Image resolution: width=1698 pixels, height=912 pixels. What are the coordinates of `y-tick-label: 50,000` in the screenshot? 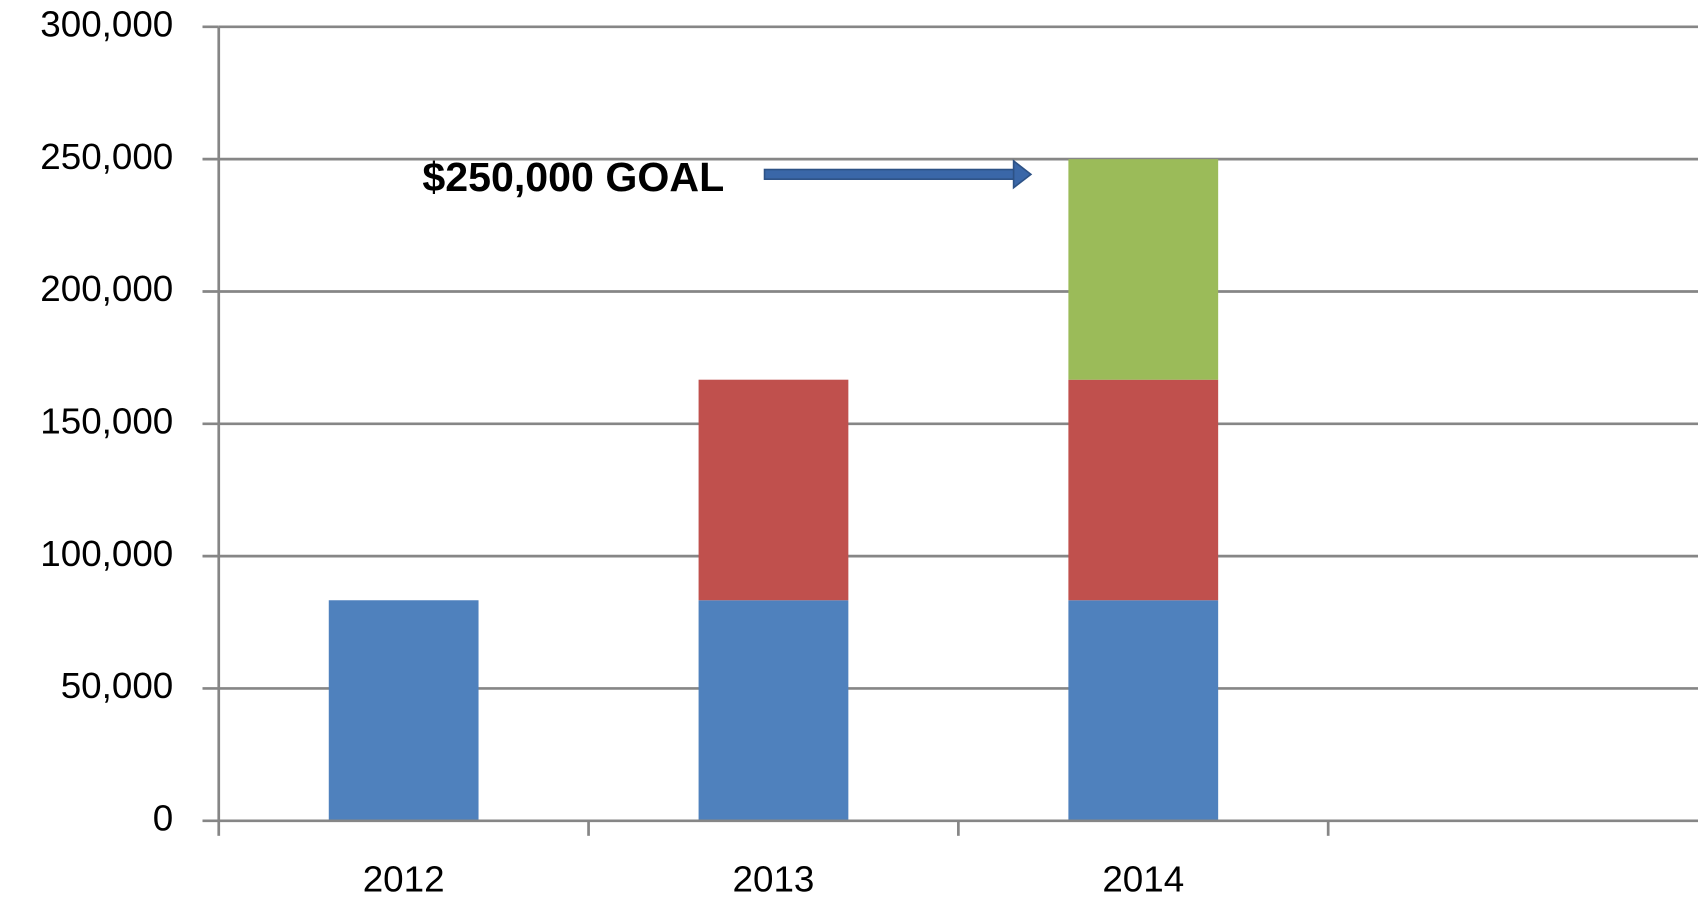 It's located at (117, 685).